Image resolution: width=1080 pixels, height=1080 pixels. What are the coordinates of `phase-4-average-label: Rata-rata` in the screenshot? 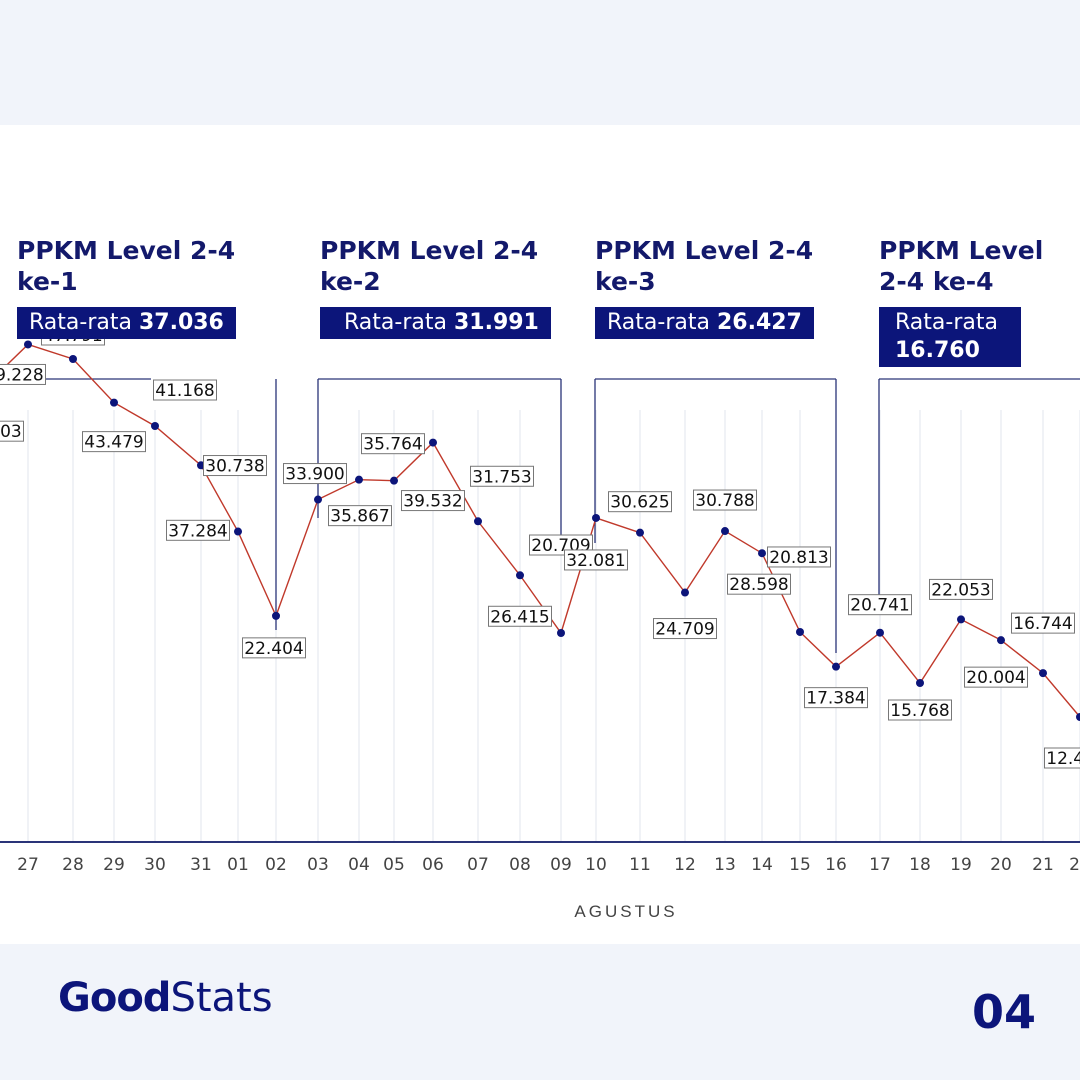 It's located at (946, 322).